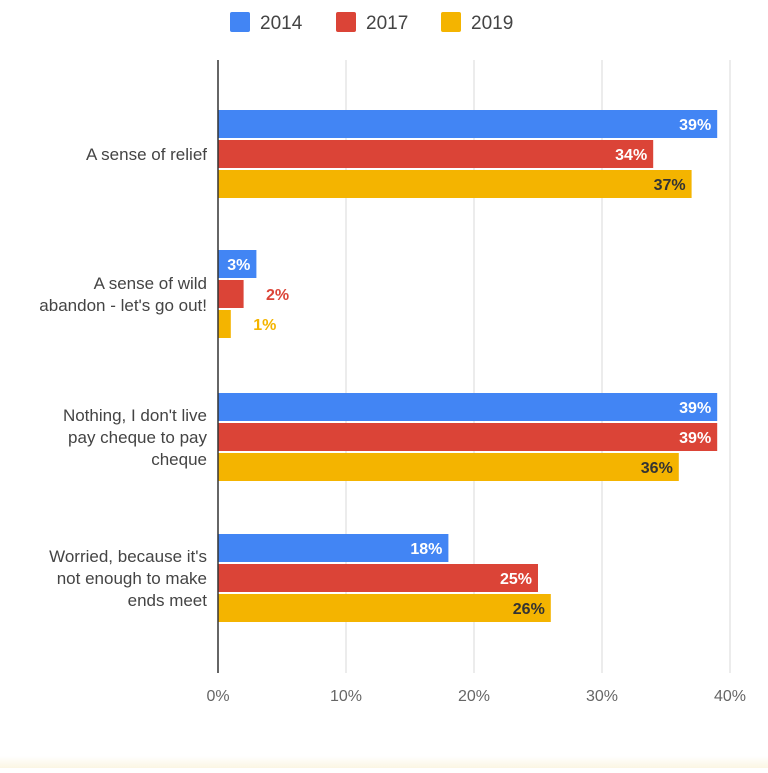 This screenshot has height=773, width=768. Describe the element at coordinates (231, 294) in the screenshot. I see `bar-2017-cat1` at that location.